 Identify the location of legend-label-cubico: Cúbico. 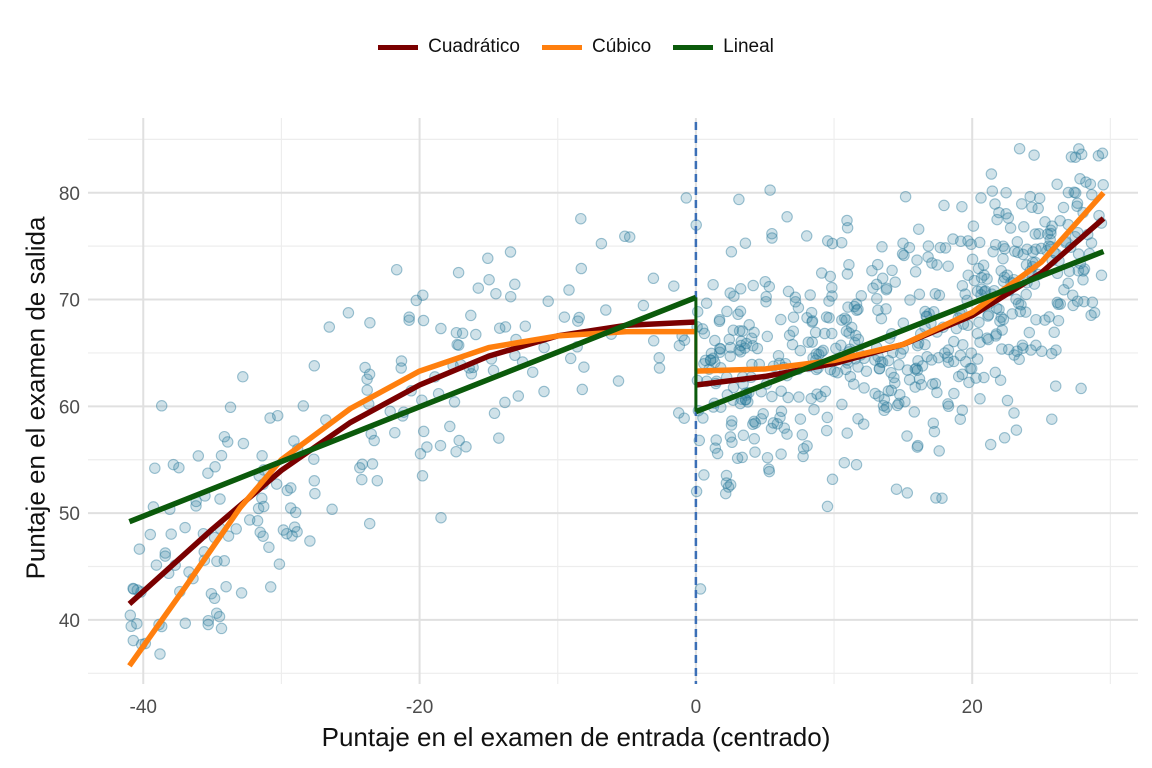
(622, 46).